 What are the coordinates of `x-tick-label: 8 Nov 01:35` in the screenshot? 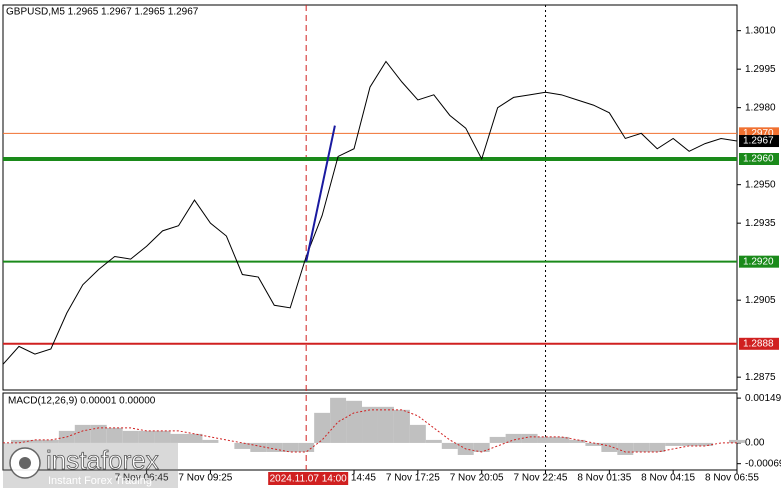 It's located at (604, 478).